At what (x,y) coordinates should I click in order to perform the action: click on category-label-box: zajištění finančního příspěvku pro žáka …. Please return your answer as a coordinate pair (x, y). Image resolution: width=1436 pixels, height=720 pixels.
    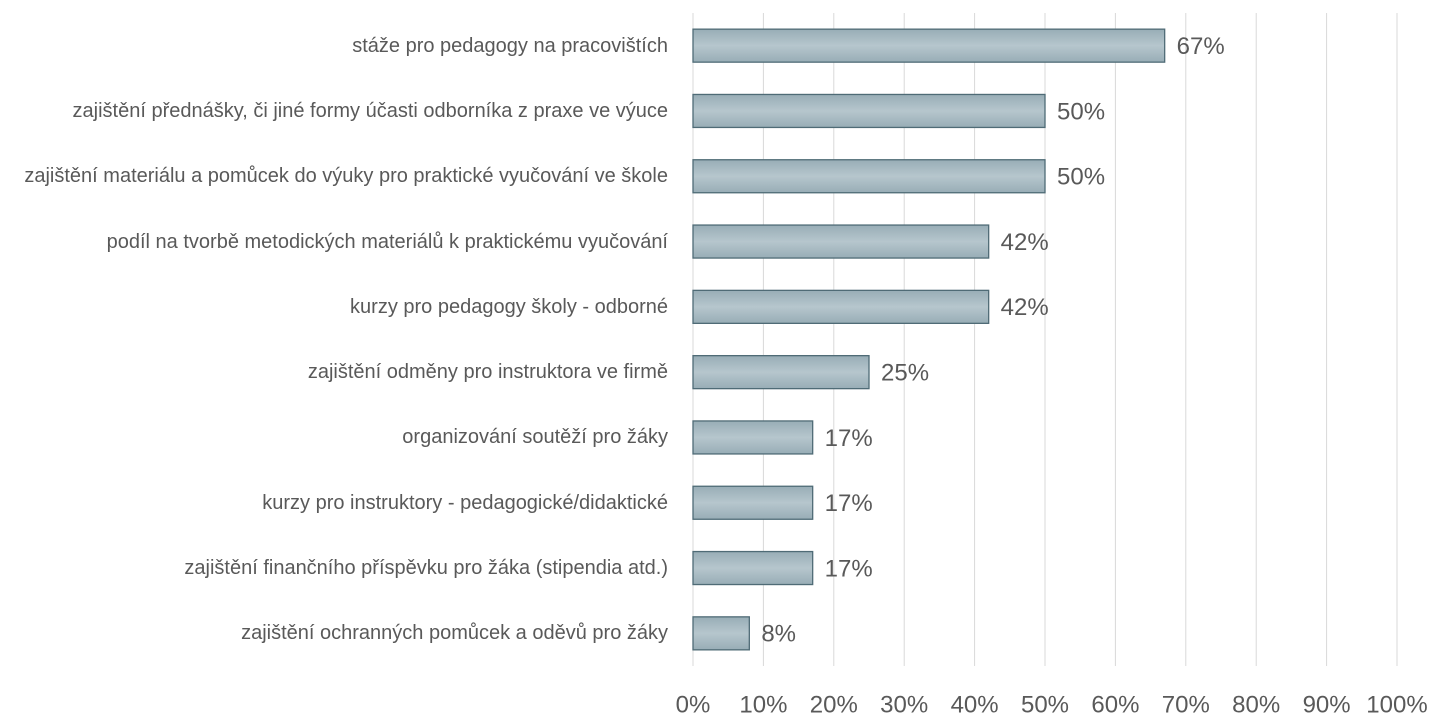
    Looking at the image, I should click on (334, 568).